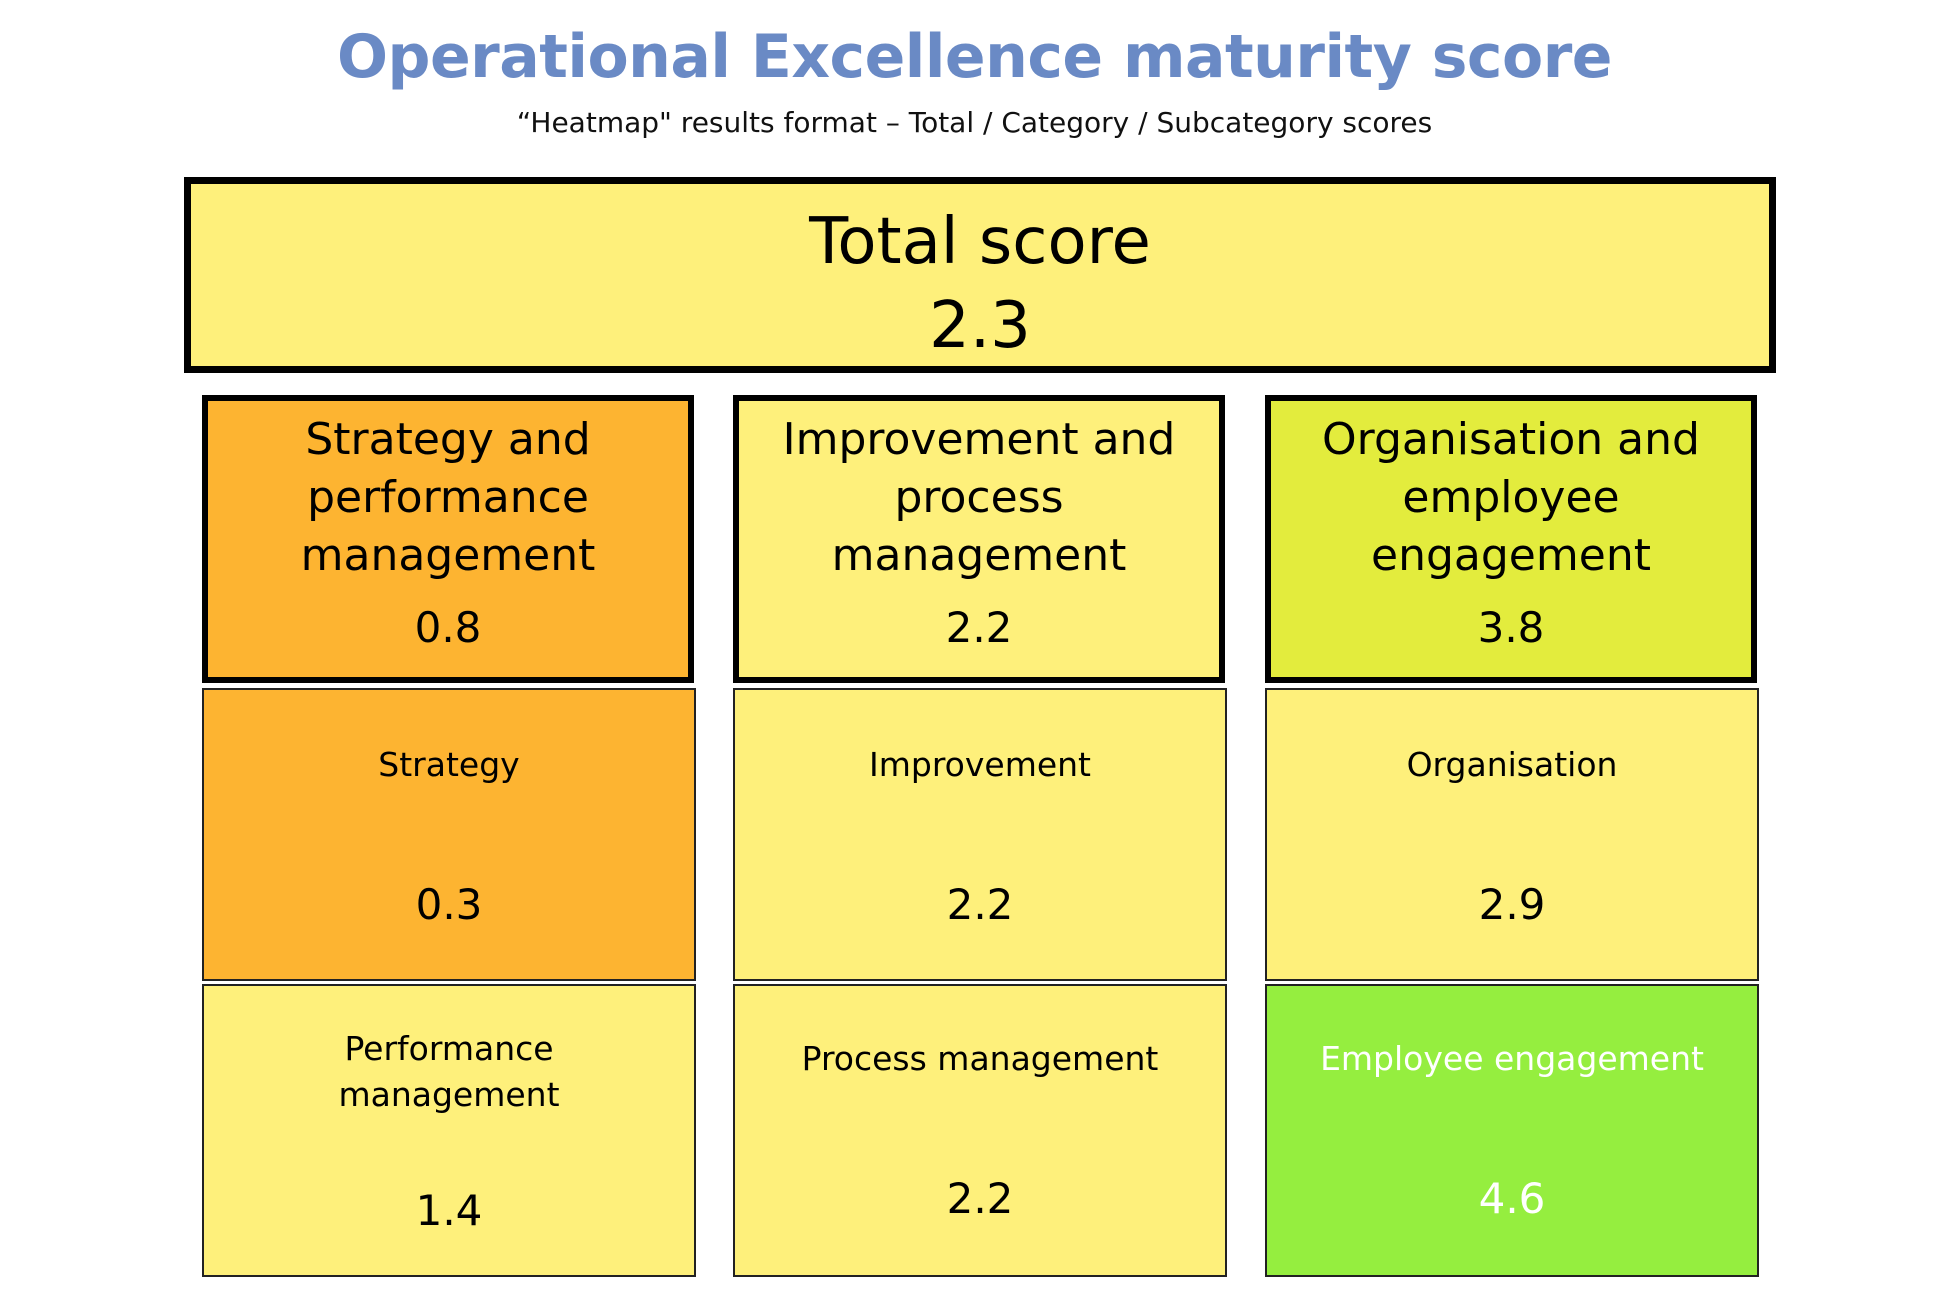 The height and width of the screenshot is (1302, 1949). I want to click on subcategory-label: Improvement, so click(980, 764).